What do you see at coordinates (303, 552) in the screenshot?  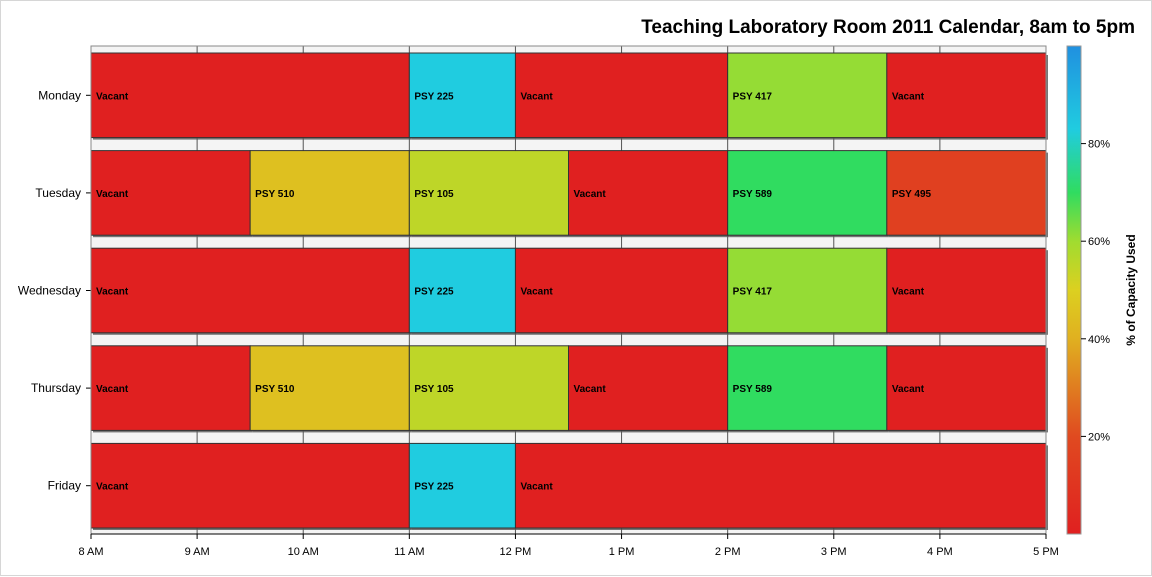 I see `x-tick-label: 10 AM` at bounding box center [303, 552].